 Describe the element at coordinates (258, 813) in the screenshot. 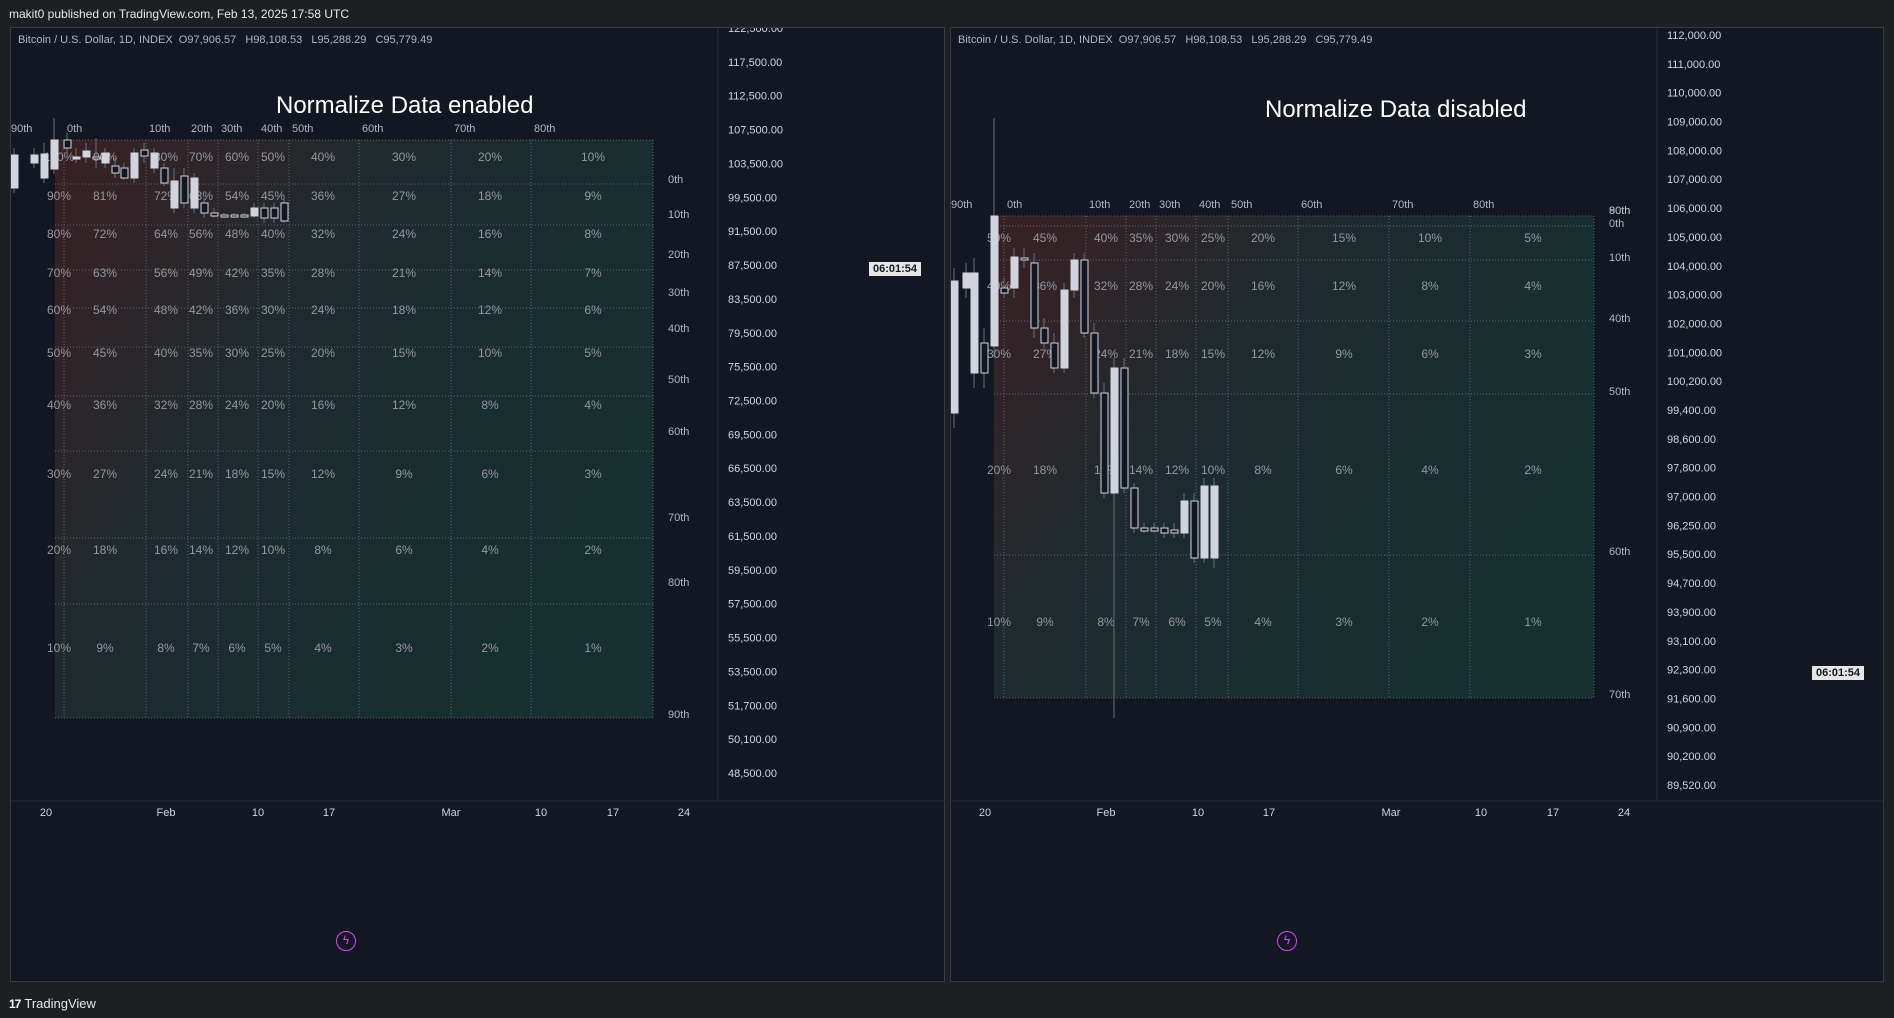

I see `time-tick-label: 10` at that location.